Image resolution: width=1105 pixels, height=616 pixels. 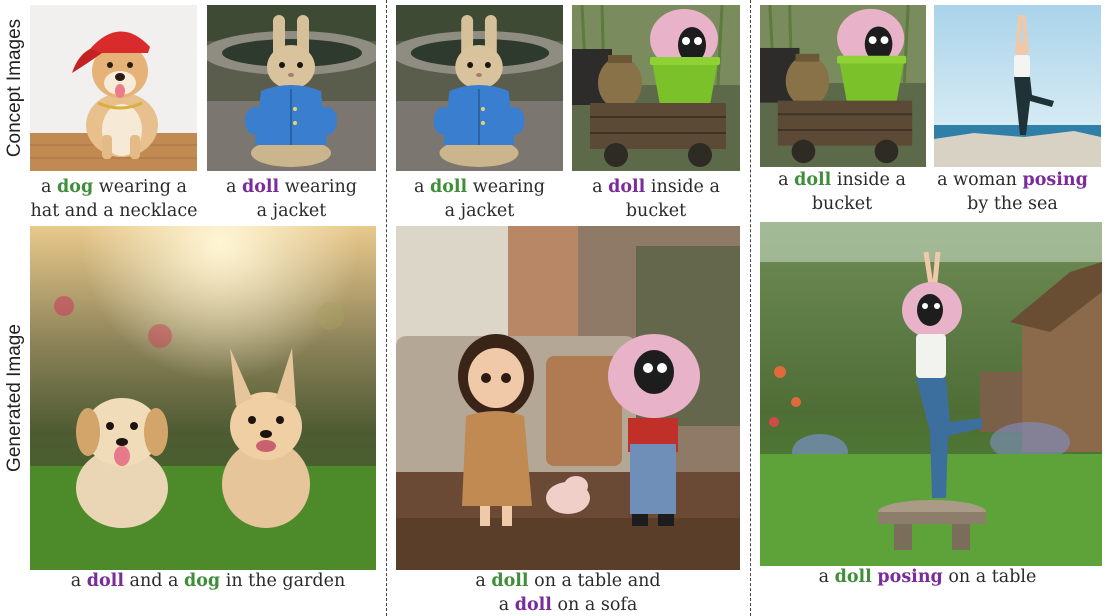 I want to click on caption-line: a woman posing, so click(x=1012, y=180).